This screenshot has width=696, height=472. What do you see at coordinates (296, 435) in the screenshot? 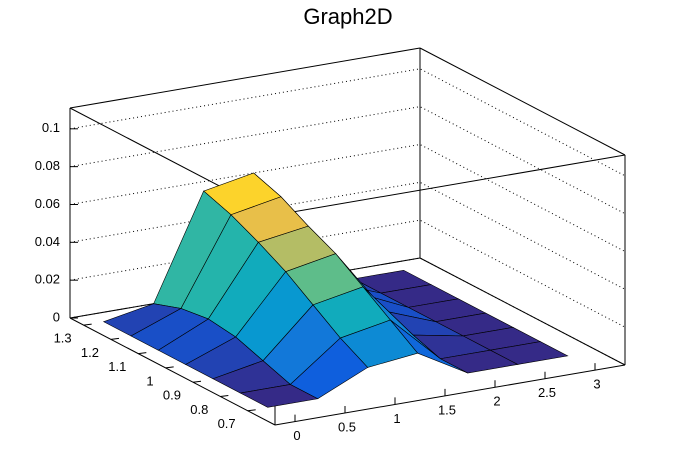
I see `x-tick-label: 0` at bounding box center [296, 435].